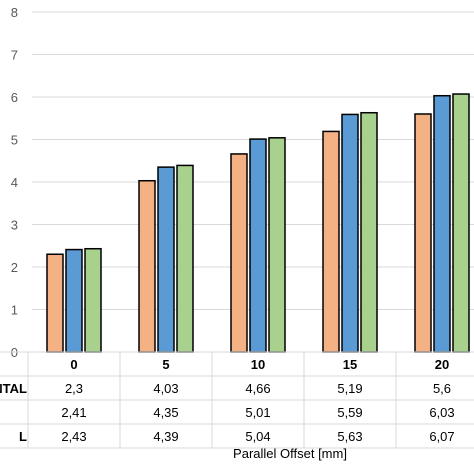 The width and height of the screenshot is (474, 474). Describe the element at coordinates (165, 364) in the screenshot. I see `x-tick-label: 5` at that location.